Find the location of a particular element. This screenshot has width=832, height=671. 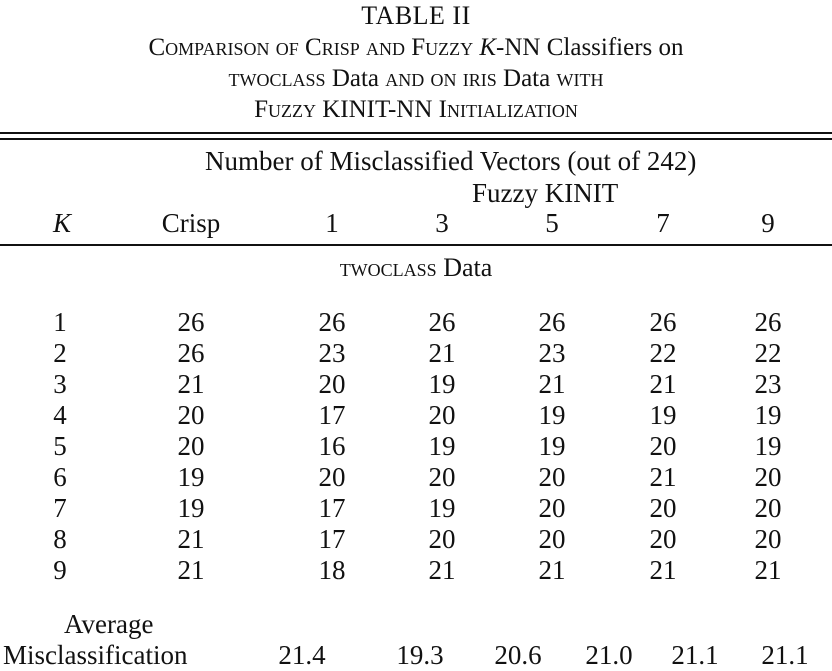

cell-fuzzy-1: 16 is located at coordinates (332, 446).